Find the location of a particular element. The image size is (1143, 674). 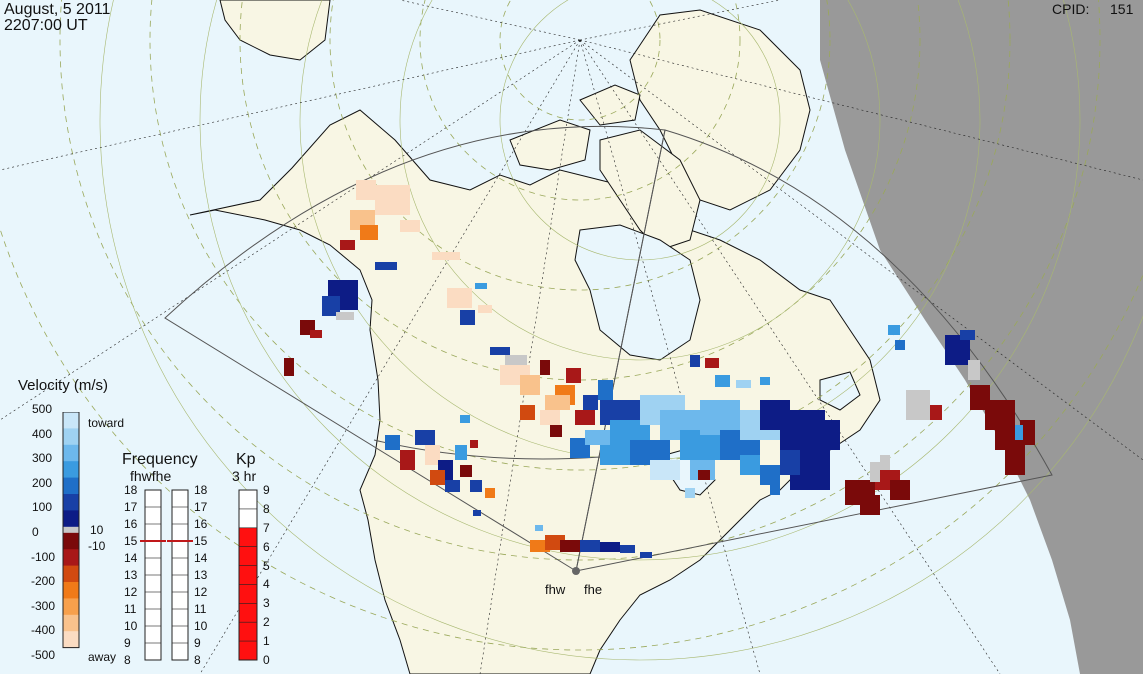

velocity-tick-label: -100 is located at coordinates (43, 556).